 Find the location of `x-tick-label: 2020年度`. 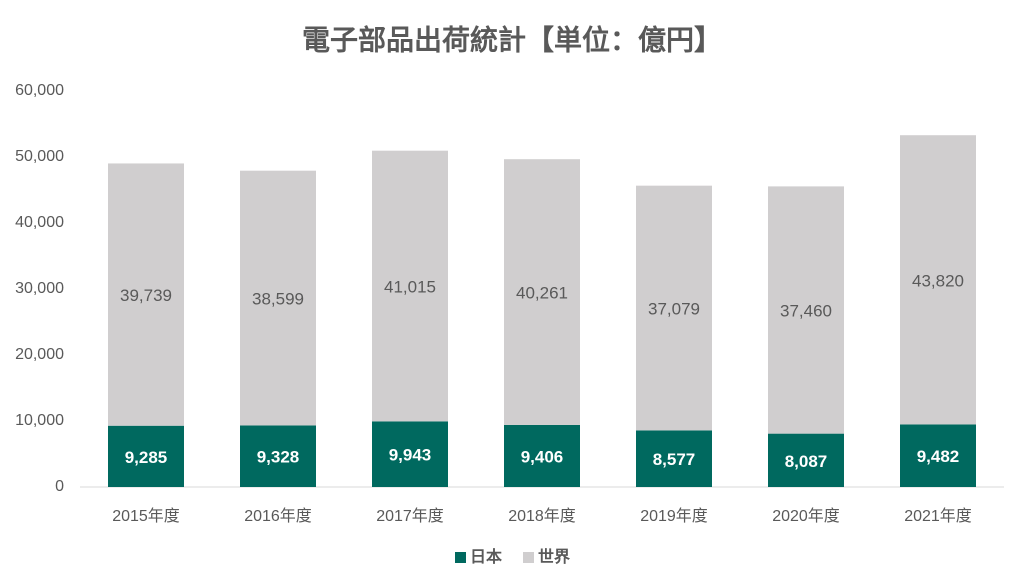

x-tick-label: 2020年度 is located at coordinates (806, 516).